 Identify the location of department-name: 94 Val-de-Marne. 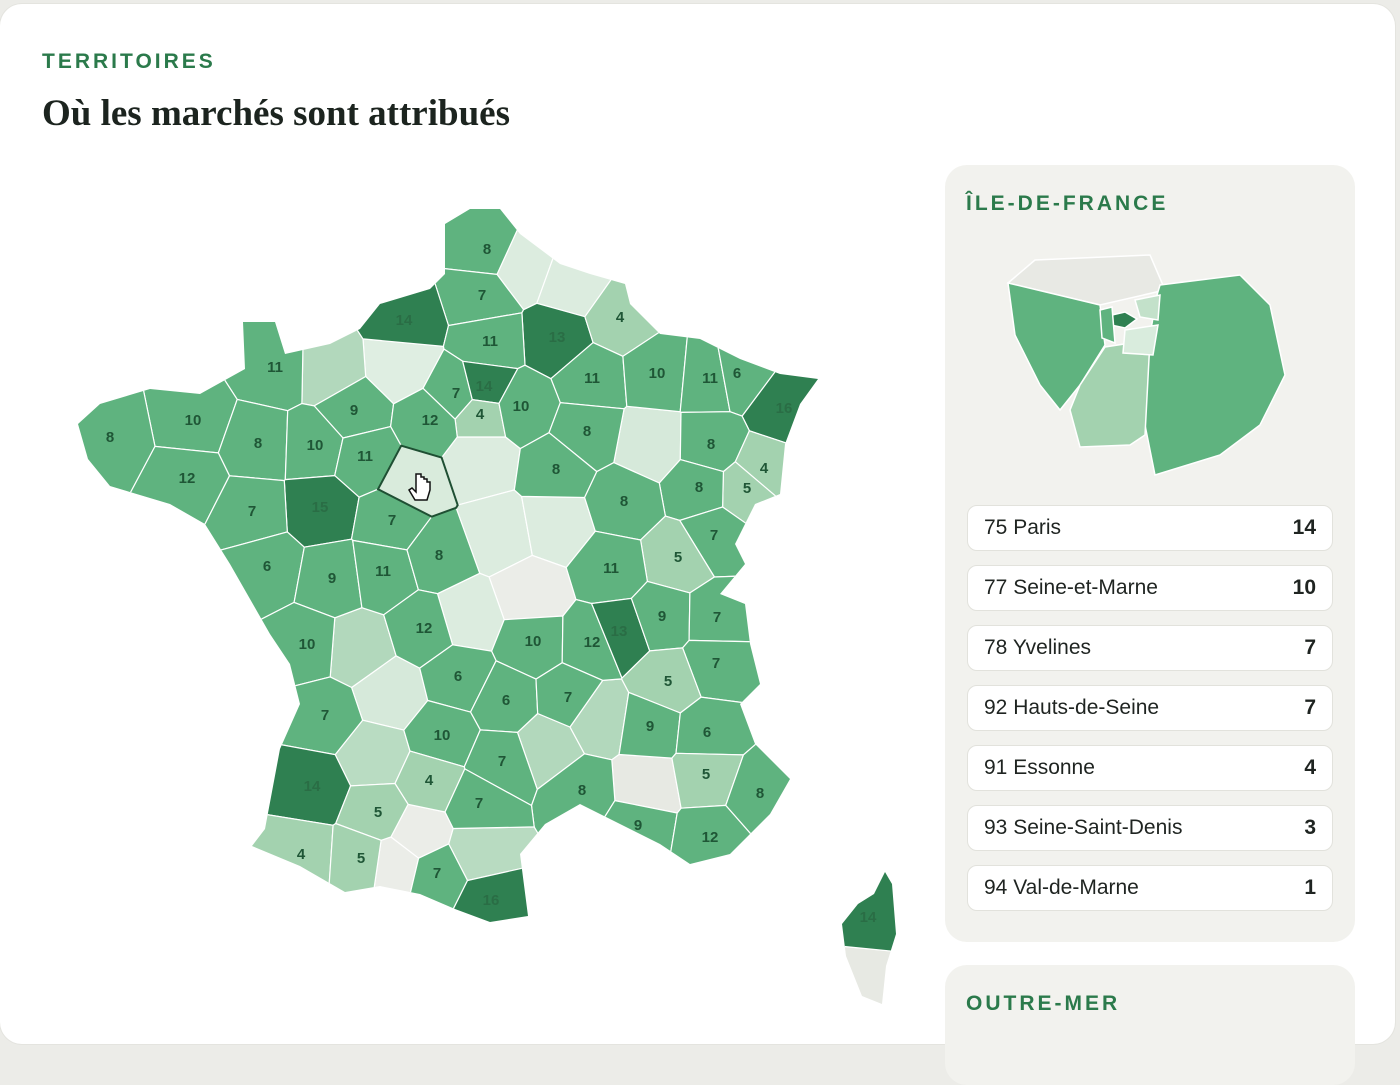
(1061, 887).